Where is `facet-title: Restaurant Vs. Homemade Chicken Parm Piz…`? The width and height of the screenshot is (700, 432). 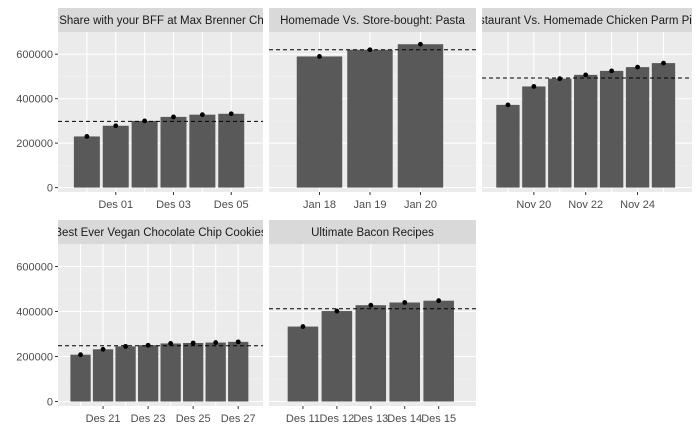 facet-title: Restaurant Vs. Homemade Chicken Parm Piz… is located at coordinates (582, 21).